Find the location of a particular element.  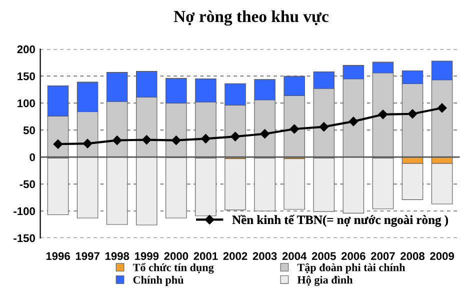

y-tick-label: -50 is located at coordinates (27, 184).